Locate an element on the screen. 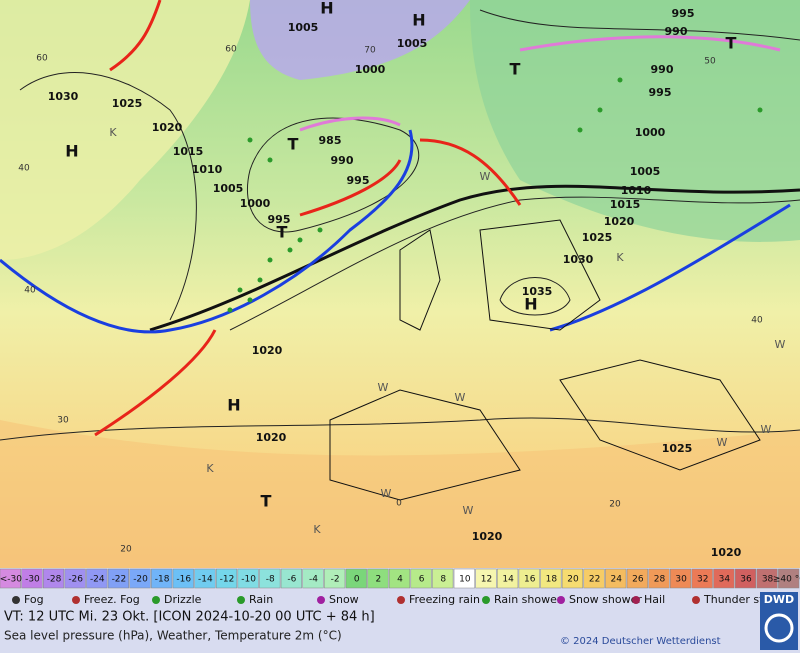  scale-label: 6 is located at coordinates (422, 580).